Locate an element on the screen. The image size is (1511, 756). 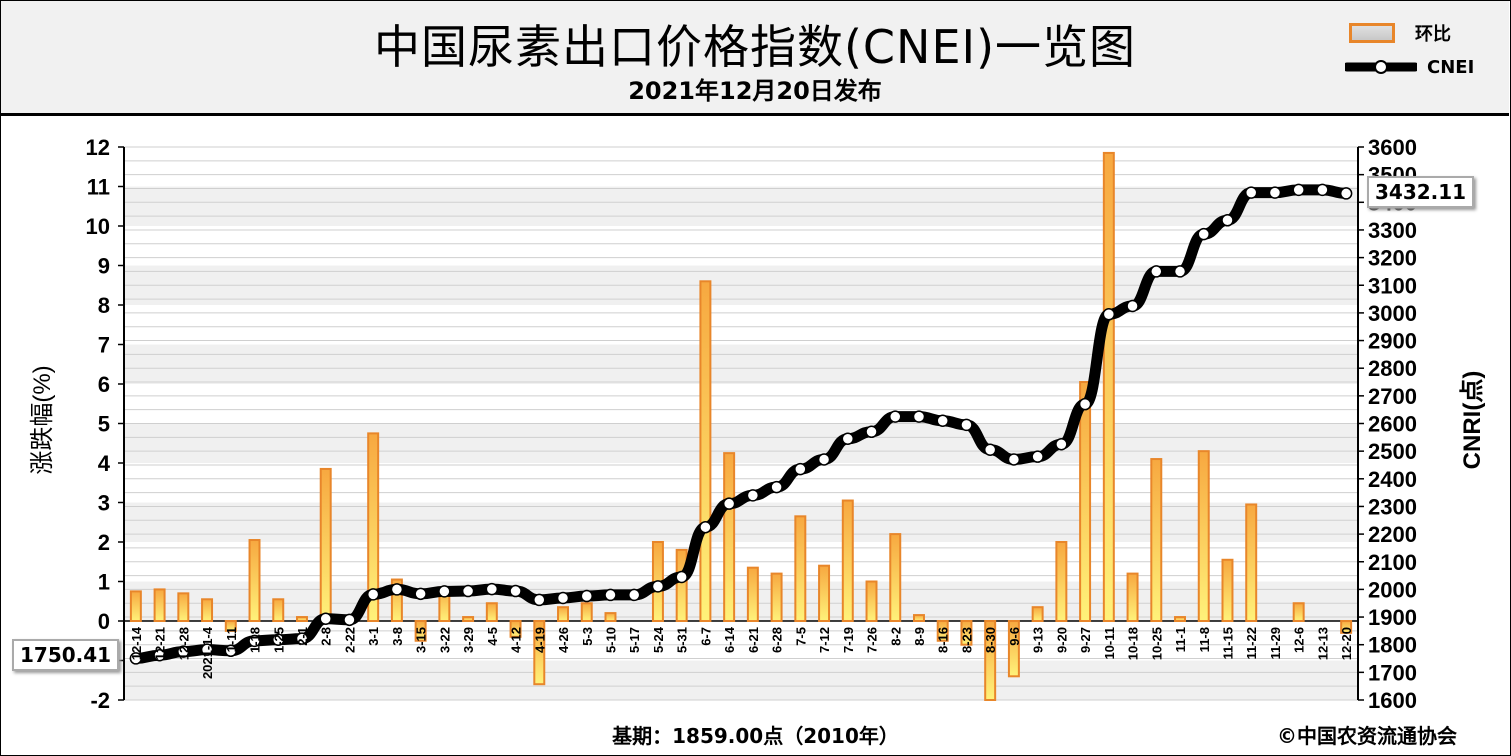
right-tick-label: 2000 is located at coordinates (1392, 589).